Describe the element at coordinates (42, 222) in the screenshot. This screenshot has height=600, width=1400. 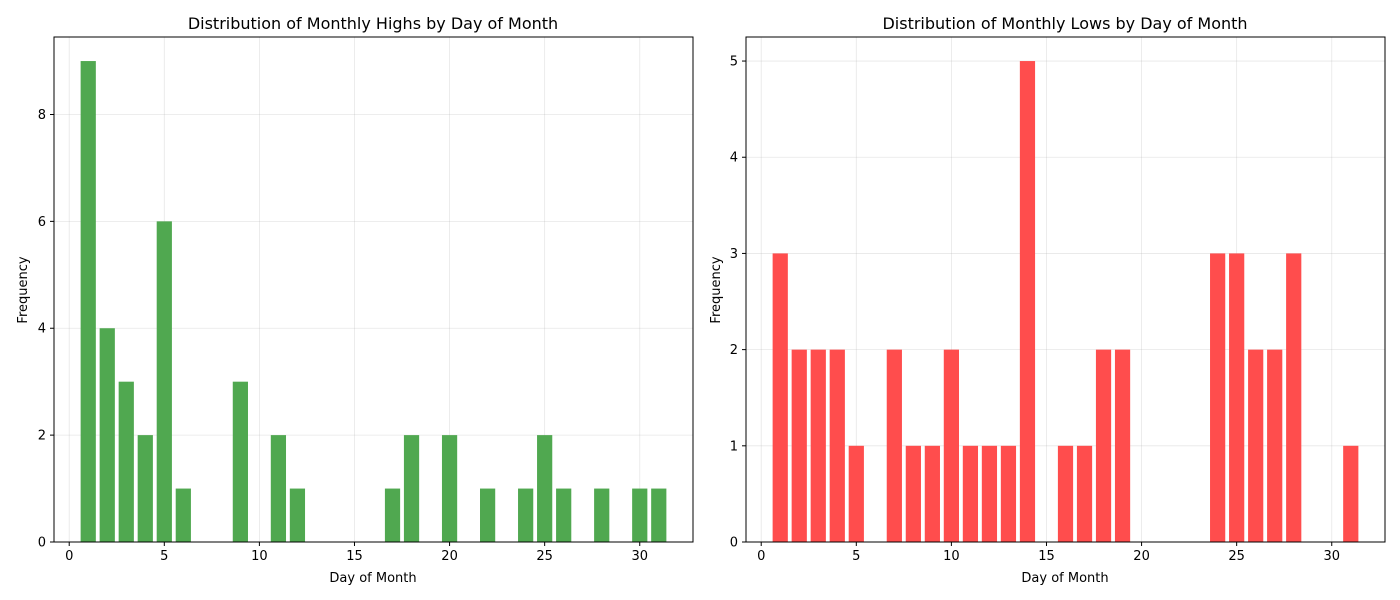
I see `highs-y-tick-label: 6` at that location.